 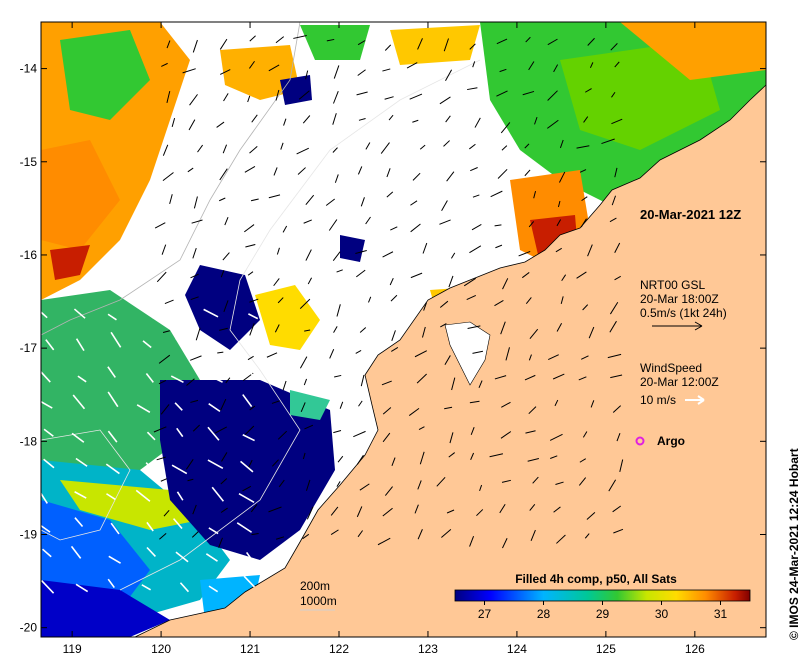 I want to click on x-tick-label: 125, so click(x=606, y=649).